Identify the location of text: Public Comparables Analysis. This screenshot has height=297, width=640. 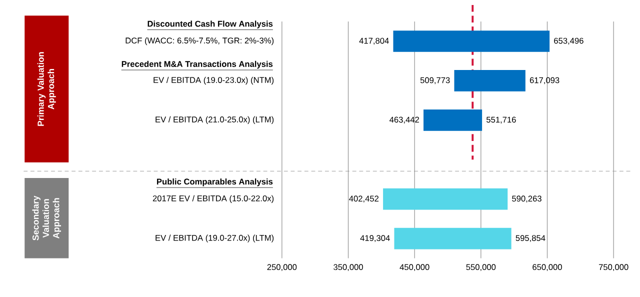
(215, 182).